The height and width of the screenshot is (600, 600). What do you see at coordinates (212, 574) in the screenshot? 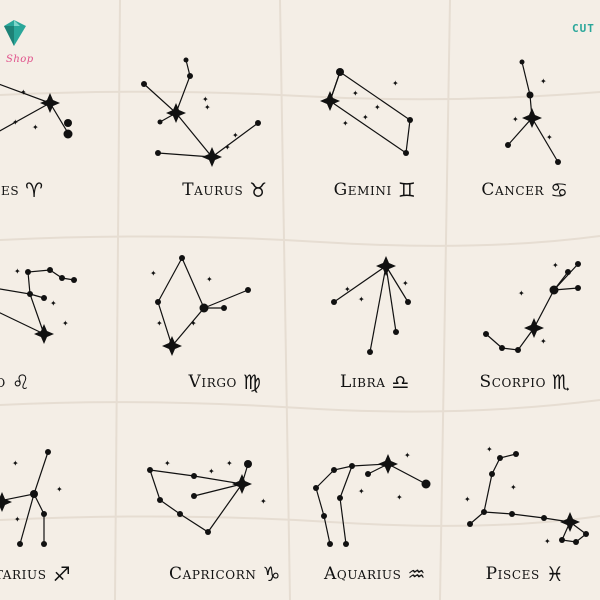
I see `capricorn-name: Capricorn` at bounding box center [212, 574].